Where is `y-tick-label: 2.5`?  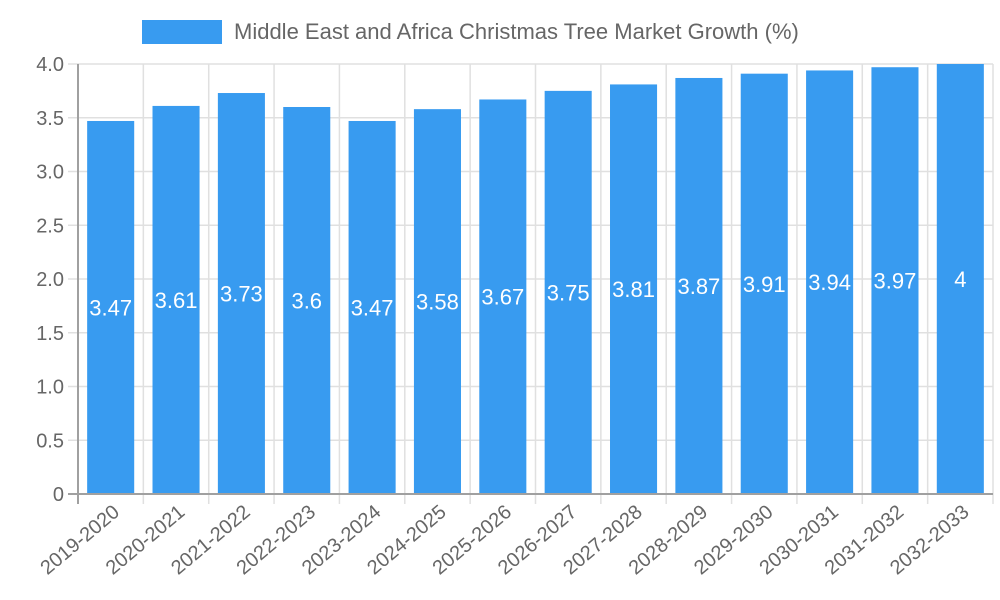 y-tick-label: 2.5 is located at coordinates (50, 226).